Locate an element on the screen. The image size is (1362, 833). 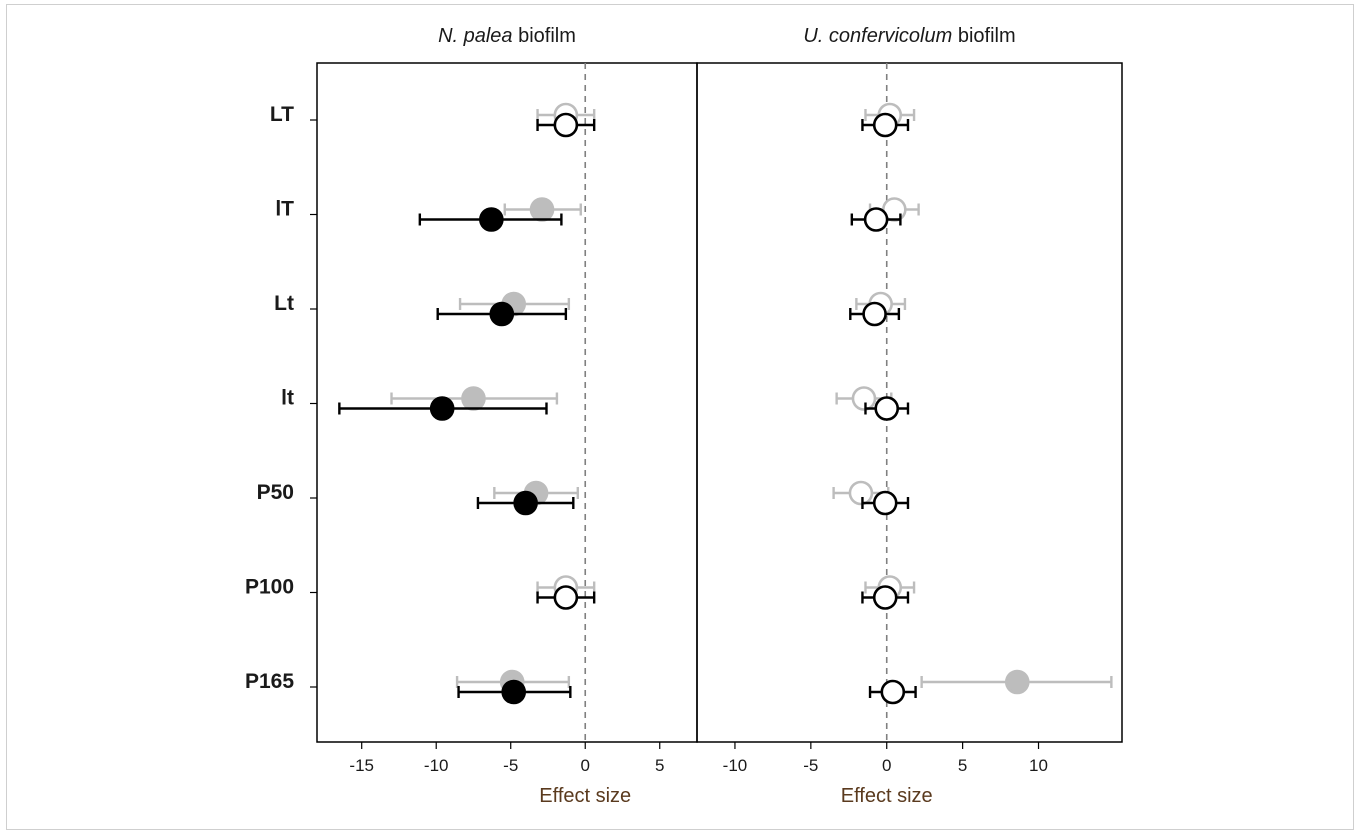
row-label-p165: P165 is located at coordinates (269, 681).